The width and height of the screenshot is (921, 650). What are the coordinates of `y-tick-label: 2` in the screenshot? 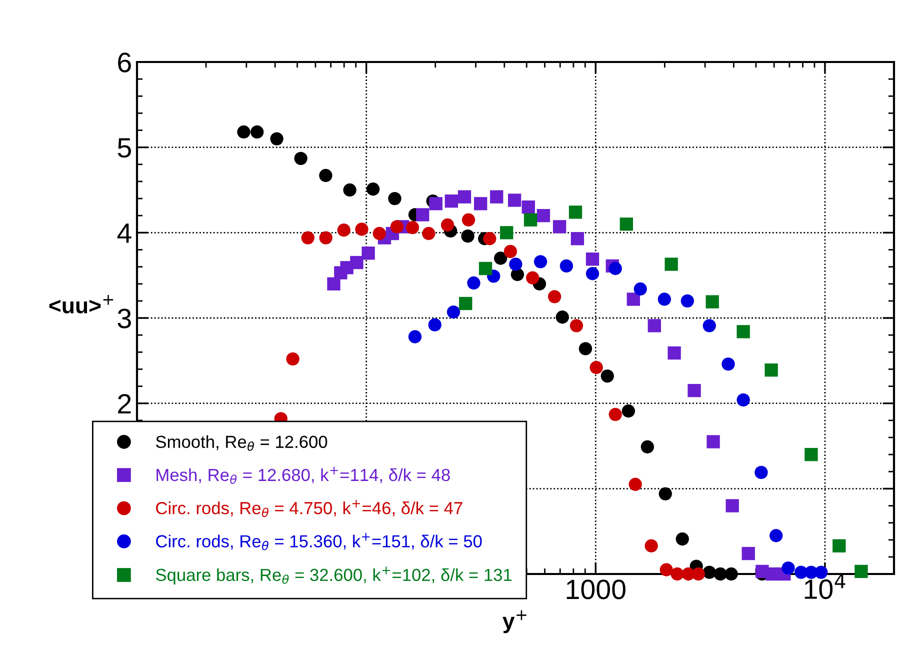 It's located at (124, 404).